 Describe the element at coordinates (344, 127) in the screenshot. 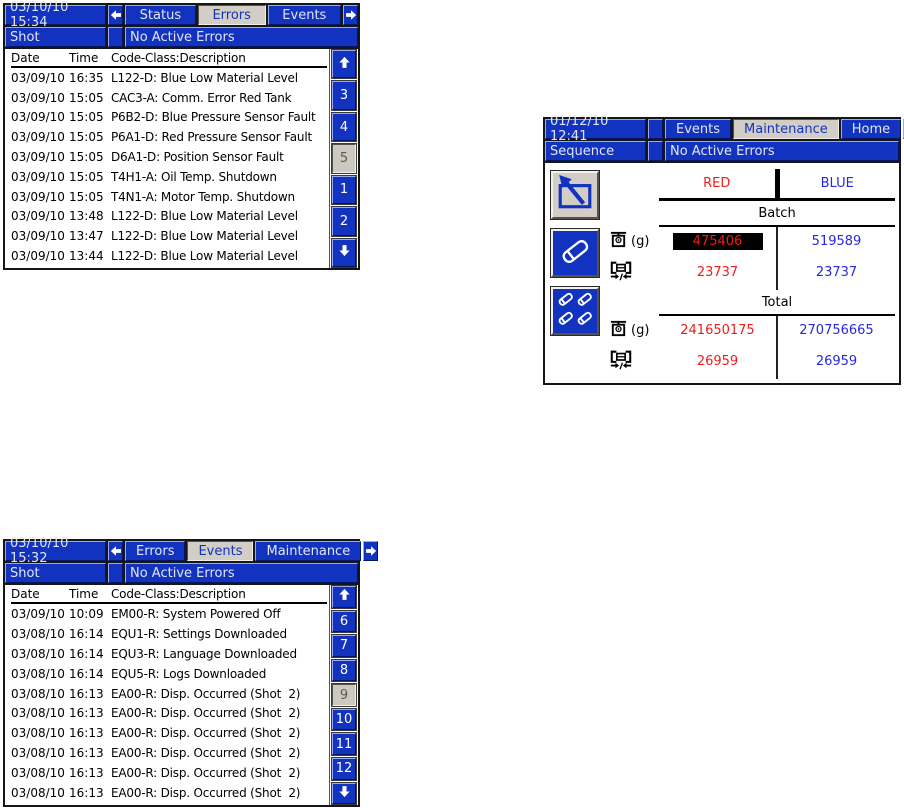

I see `page-button: 4` at that location.